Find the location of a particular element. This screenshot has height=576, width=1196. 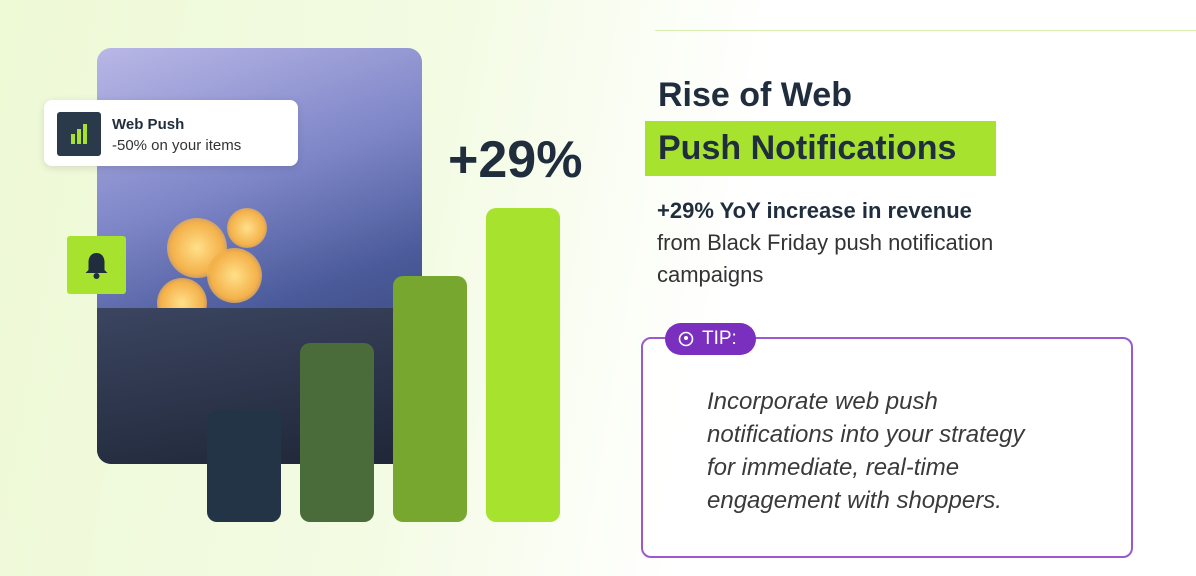

app-icon is located at coordinates (79, 134).